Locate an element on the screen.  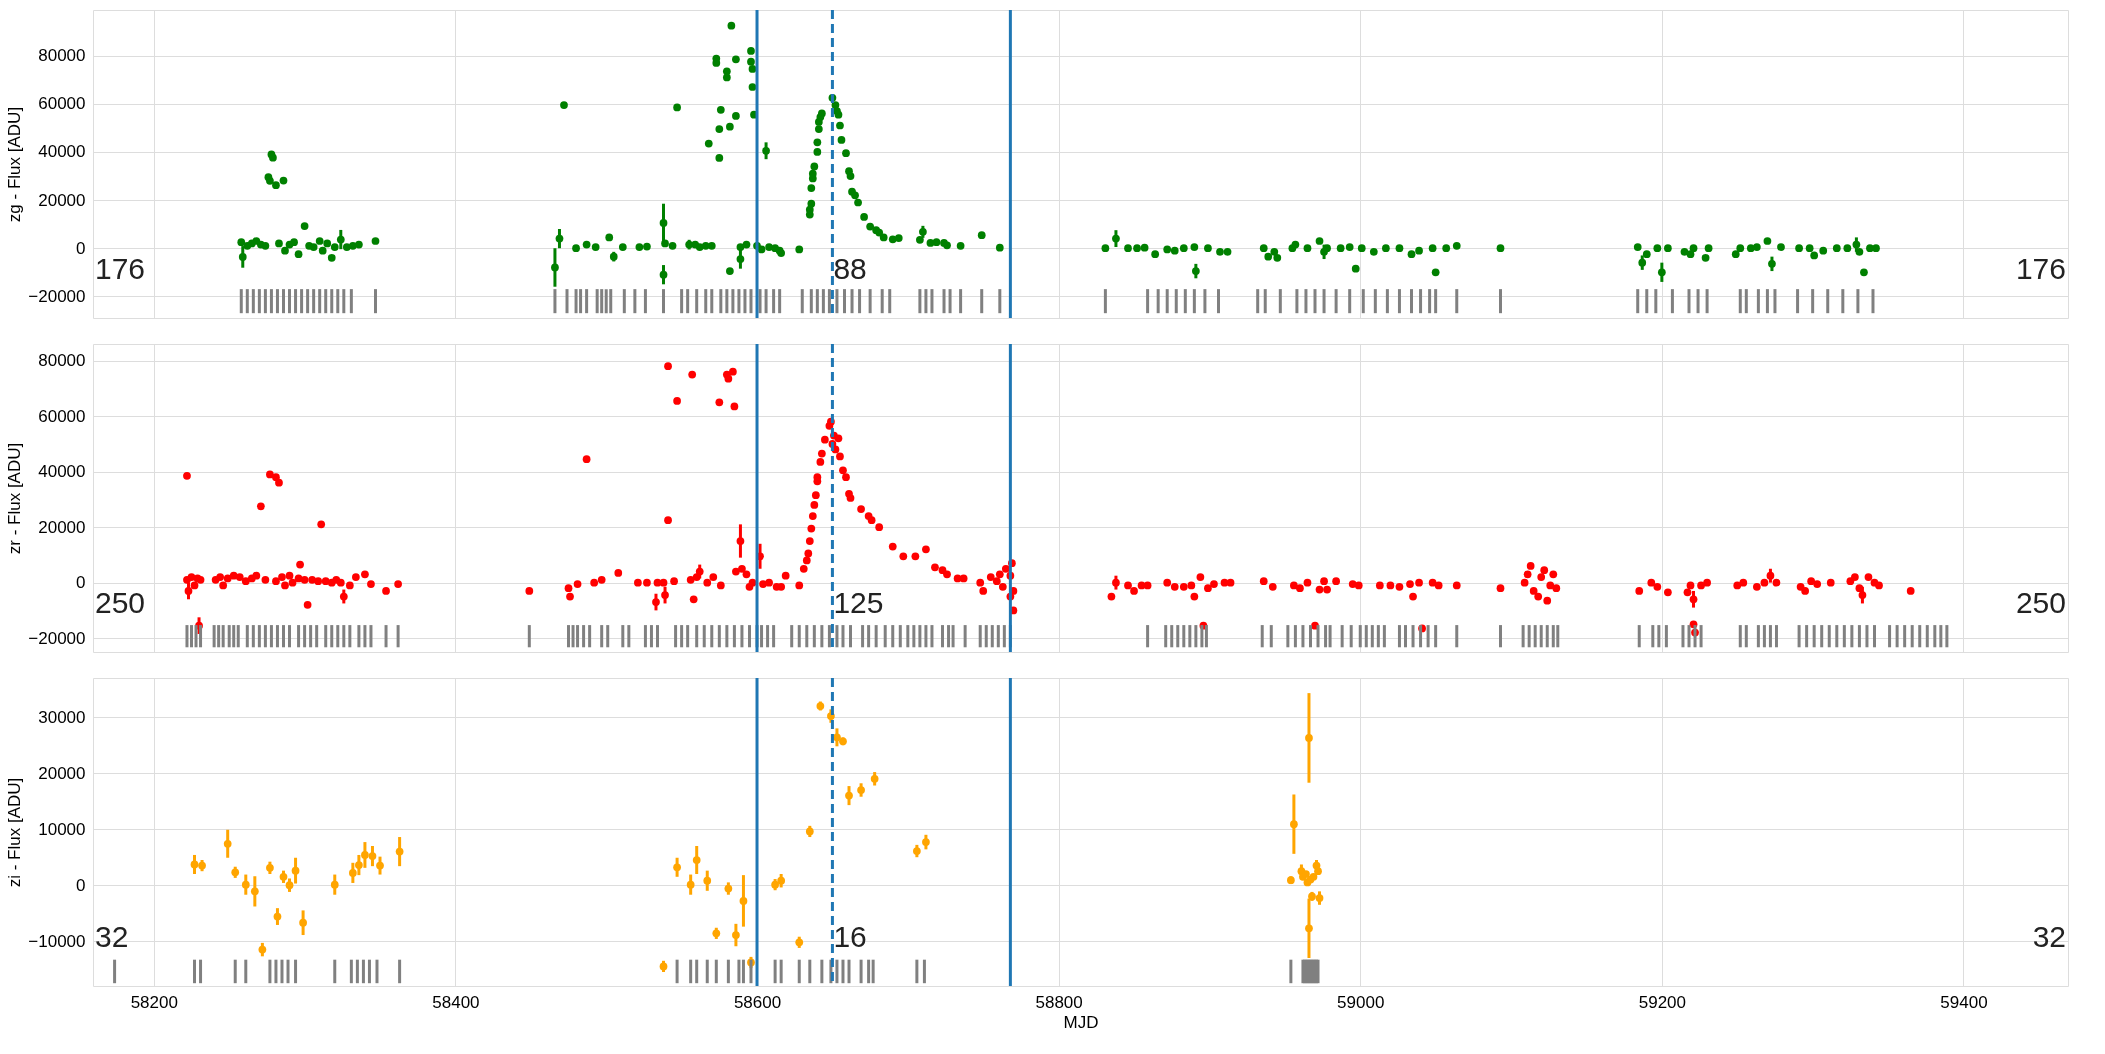
annotation: 125 is located at coordinates (858, 603).